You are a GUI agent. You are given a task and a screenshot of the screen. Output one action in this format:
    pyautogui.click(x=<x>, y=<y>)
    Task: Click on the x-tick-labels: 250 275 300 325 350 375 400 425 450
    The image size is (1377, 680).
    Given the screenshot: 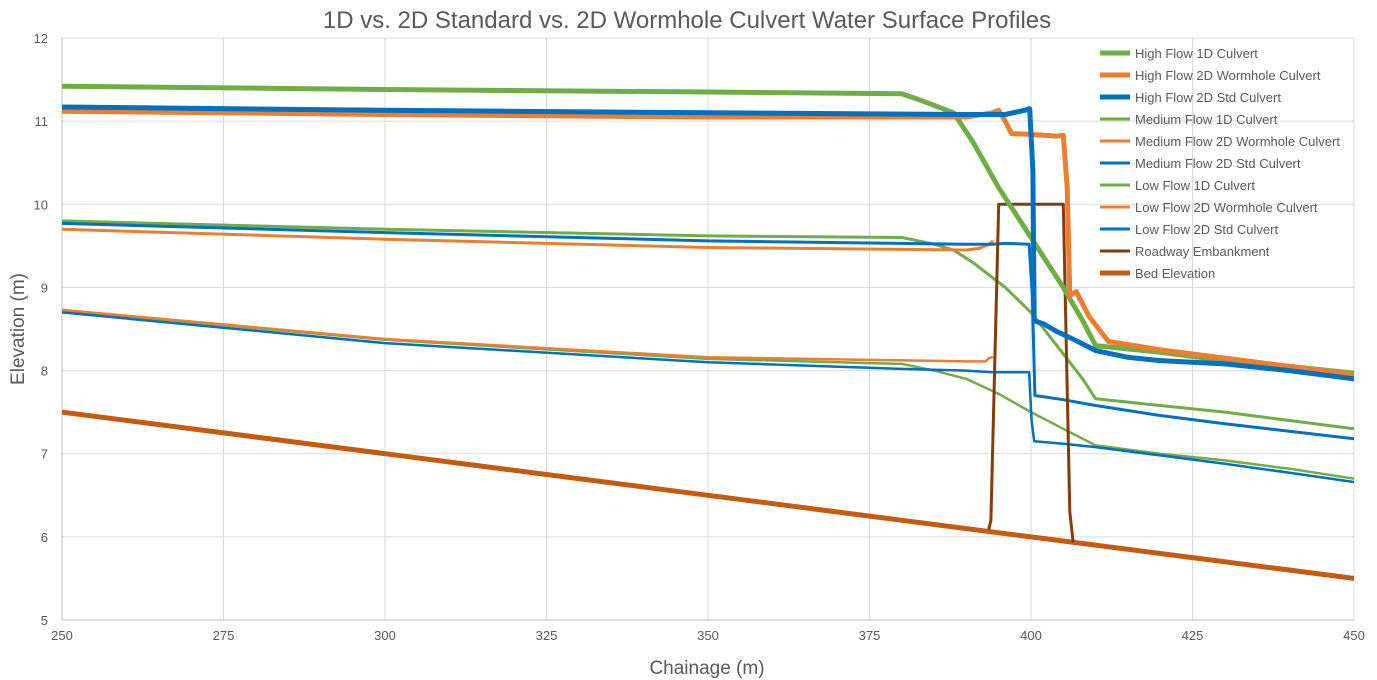 What is the action you would take?
    pyautogui.click(x=708, y=635)
    